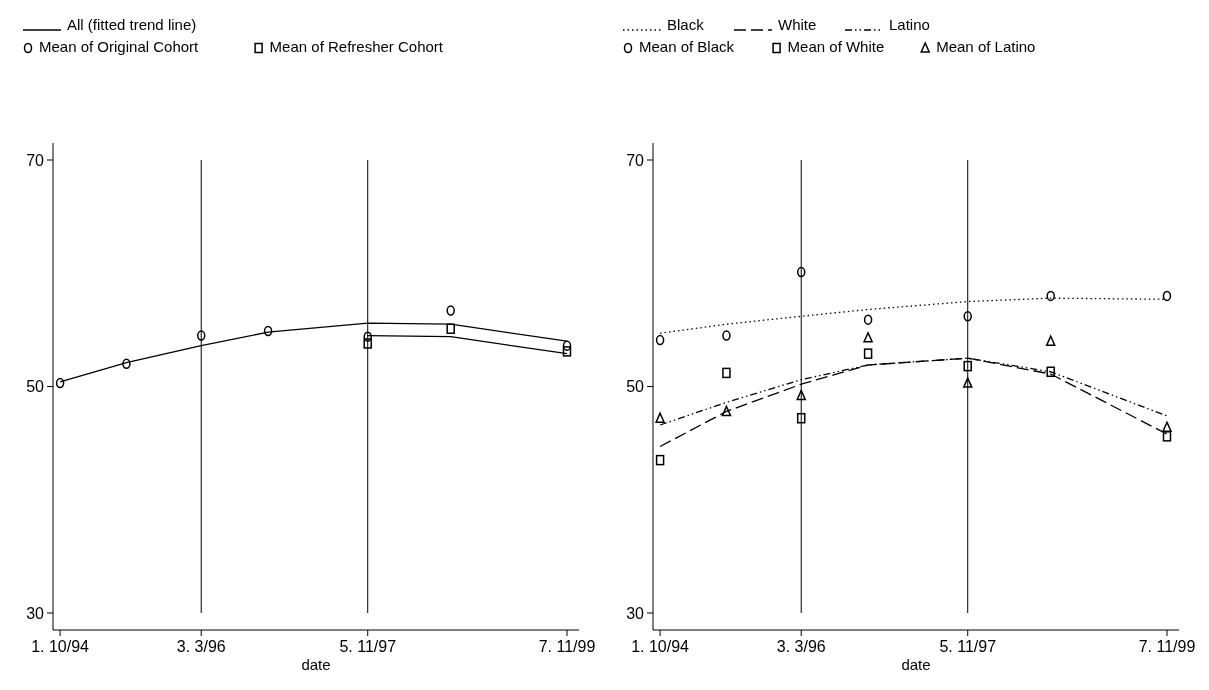  Describe the element at coordinates (986, 46) in the screenshot. I see `legend-label: Mean of Latino` at that location.